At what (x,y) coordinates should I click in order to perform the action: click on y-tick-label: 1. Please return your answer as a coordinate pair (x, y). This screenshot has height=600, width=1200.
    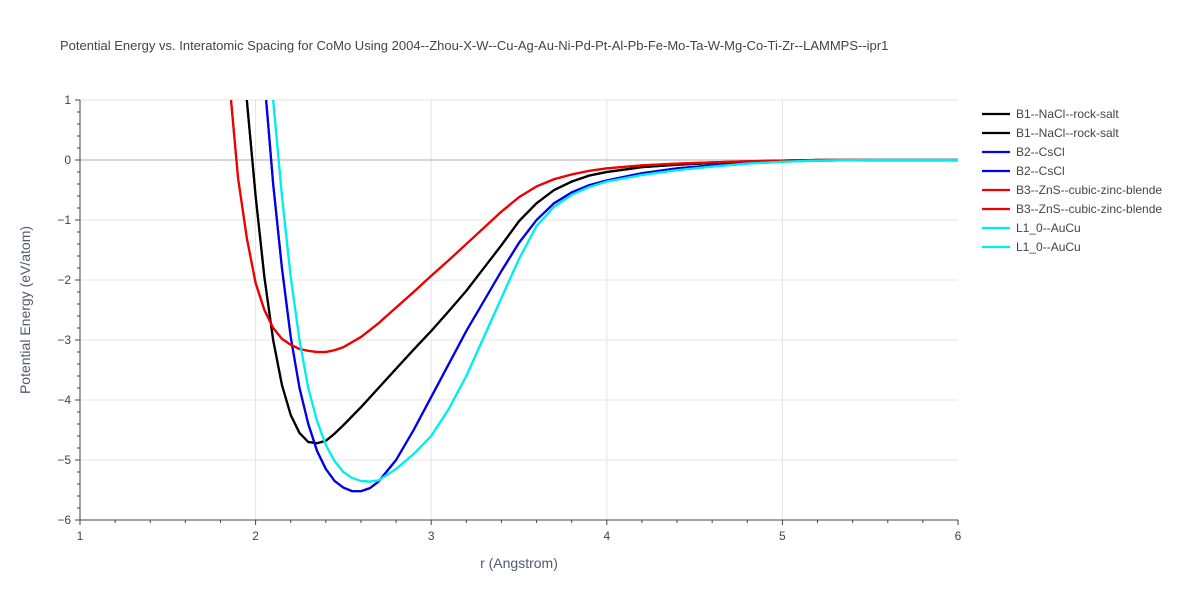
    Looking at the image, I should click on (67, 100).